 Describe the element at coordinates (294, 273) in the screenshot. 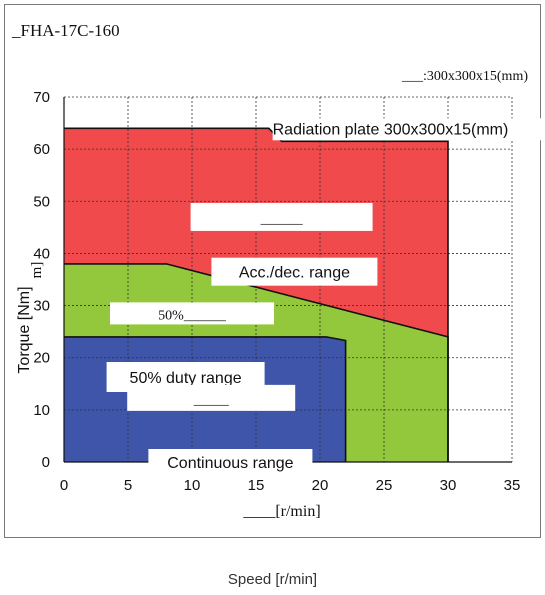

I see `annotation-accdec-label: Acc./dec. range` at that location.